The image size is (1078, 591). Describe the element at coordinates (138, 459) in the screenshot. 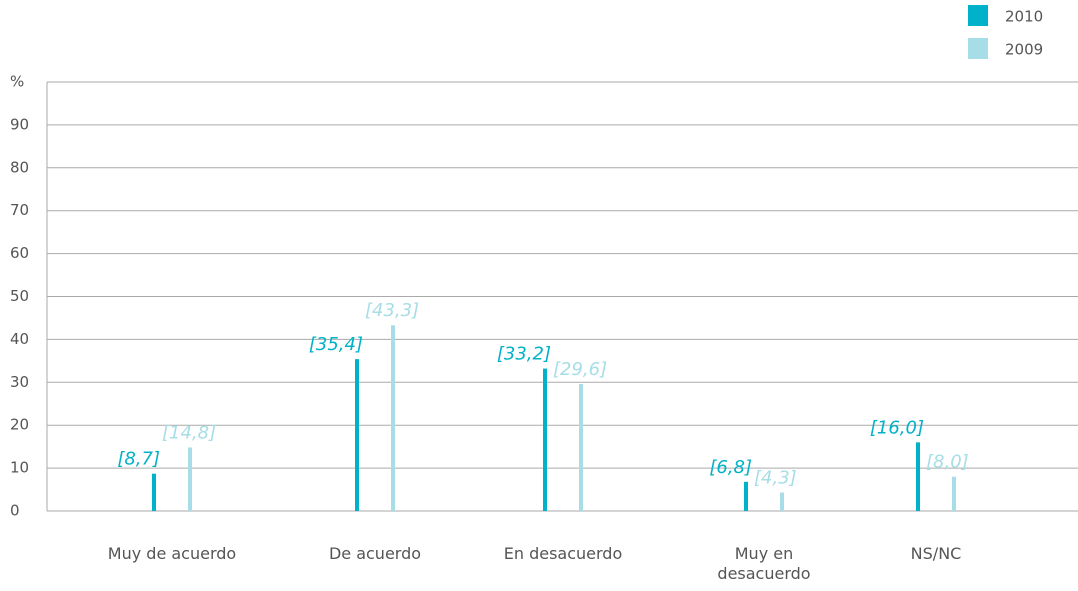

I see `value-label: [8,7]` at that location.